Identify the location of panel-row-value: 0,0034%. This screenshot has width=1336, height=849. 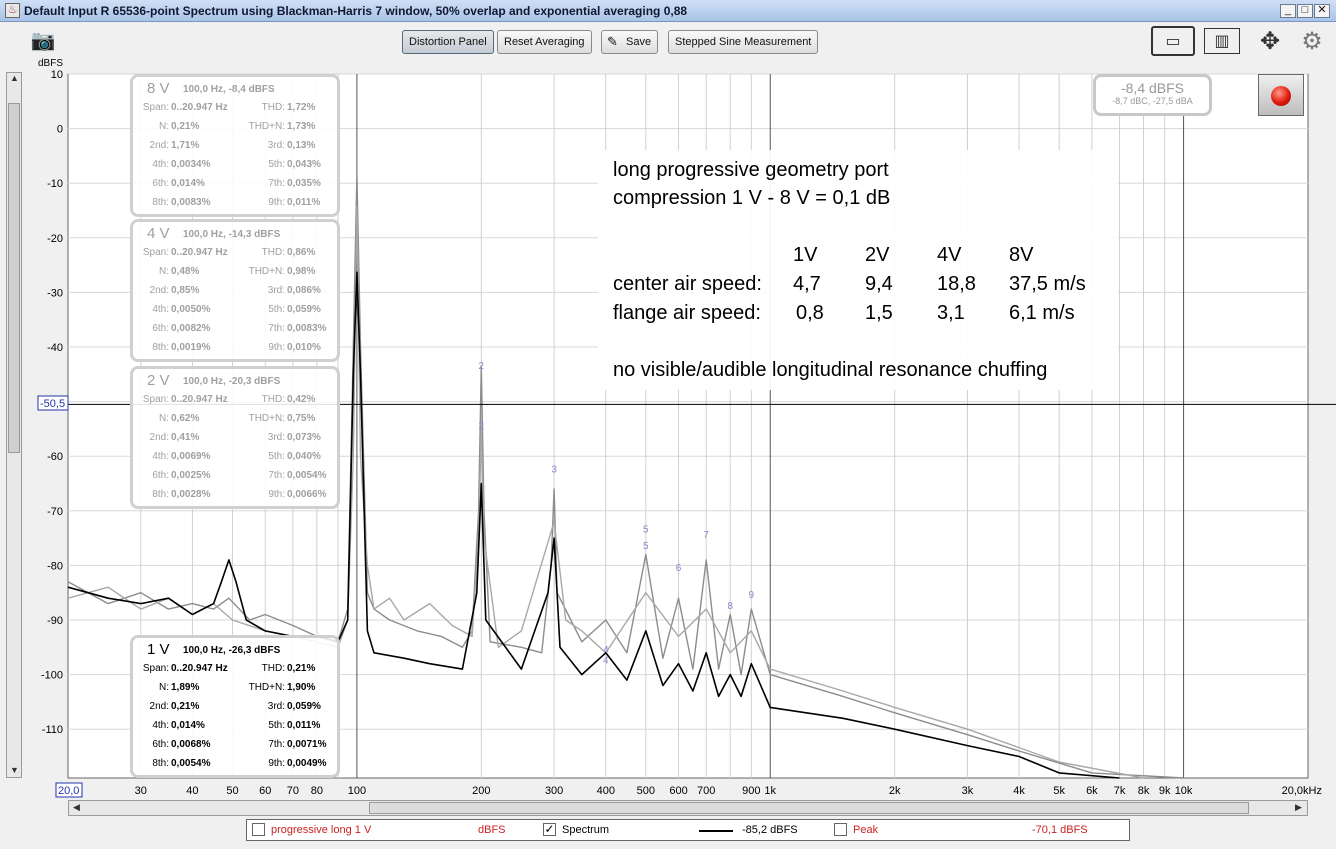
(191, 164).